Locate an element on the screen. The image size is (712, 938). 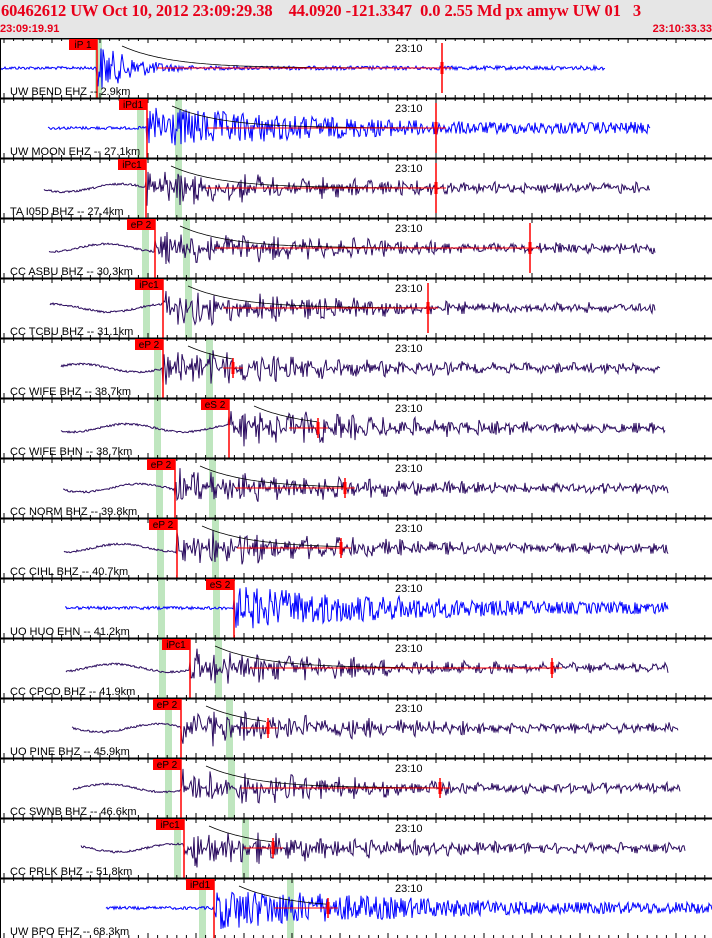
channel-label: CC TCBU BHZ -- 31.1km is located at coordinates (71, 332).